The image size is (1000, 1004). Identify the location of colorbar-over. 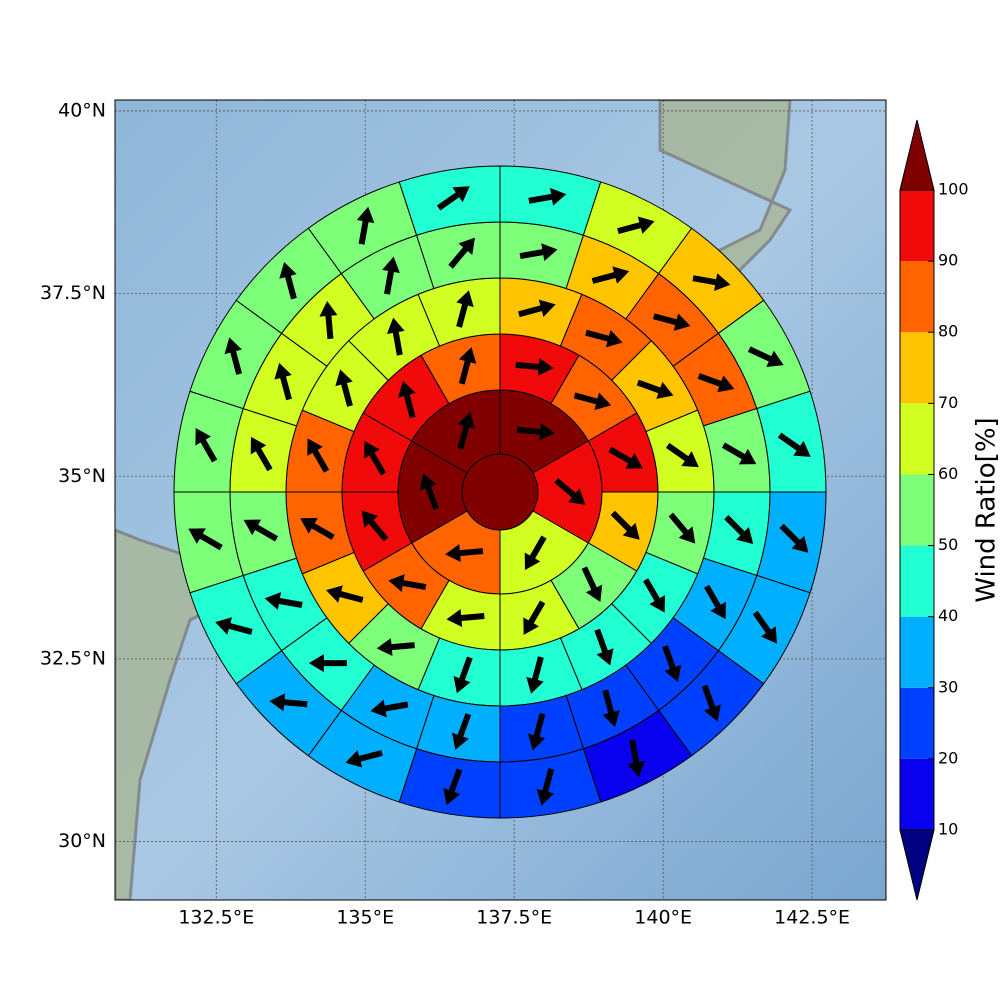
(917, 155).